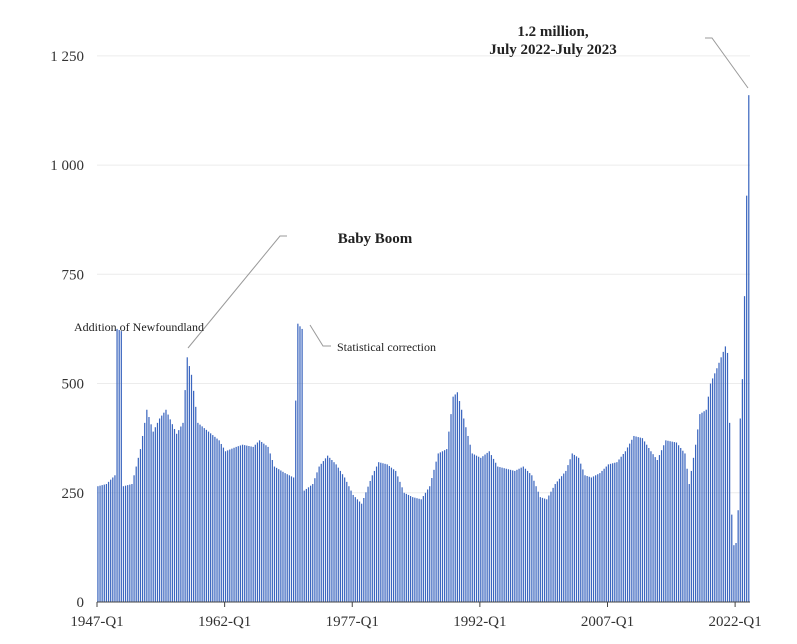  I want to click on x-tick-label: 1947-Q1, so click(96, 622).